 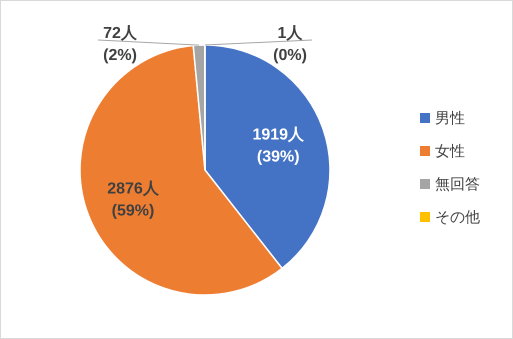 I want to click on legend-label: その他, so click(x=457, y=217).